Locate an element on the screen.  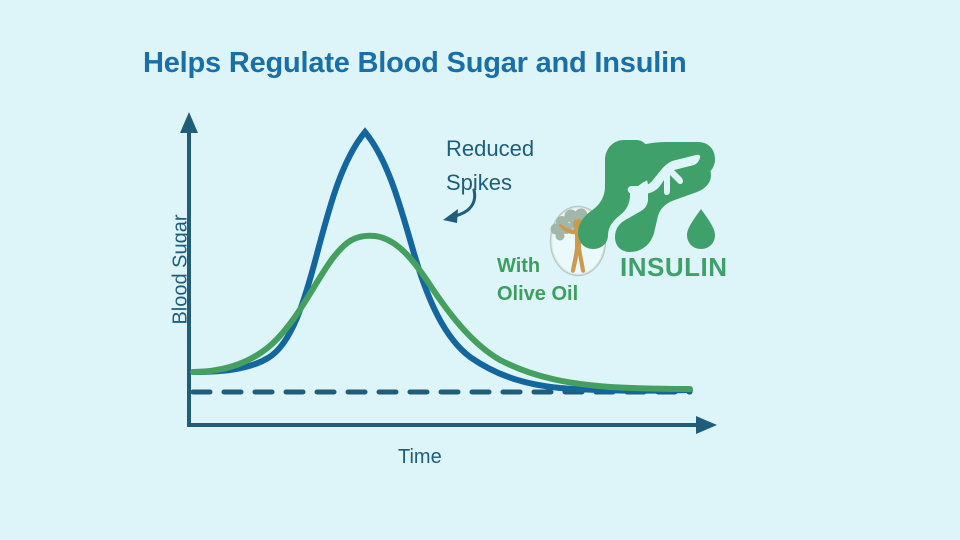
y-axis-label: Blood Sugar is located at coordinates (180, 269).